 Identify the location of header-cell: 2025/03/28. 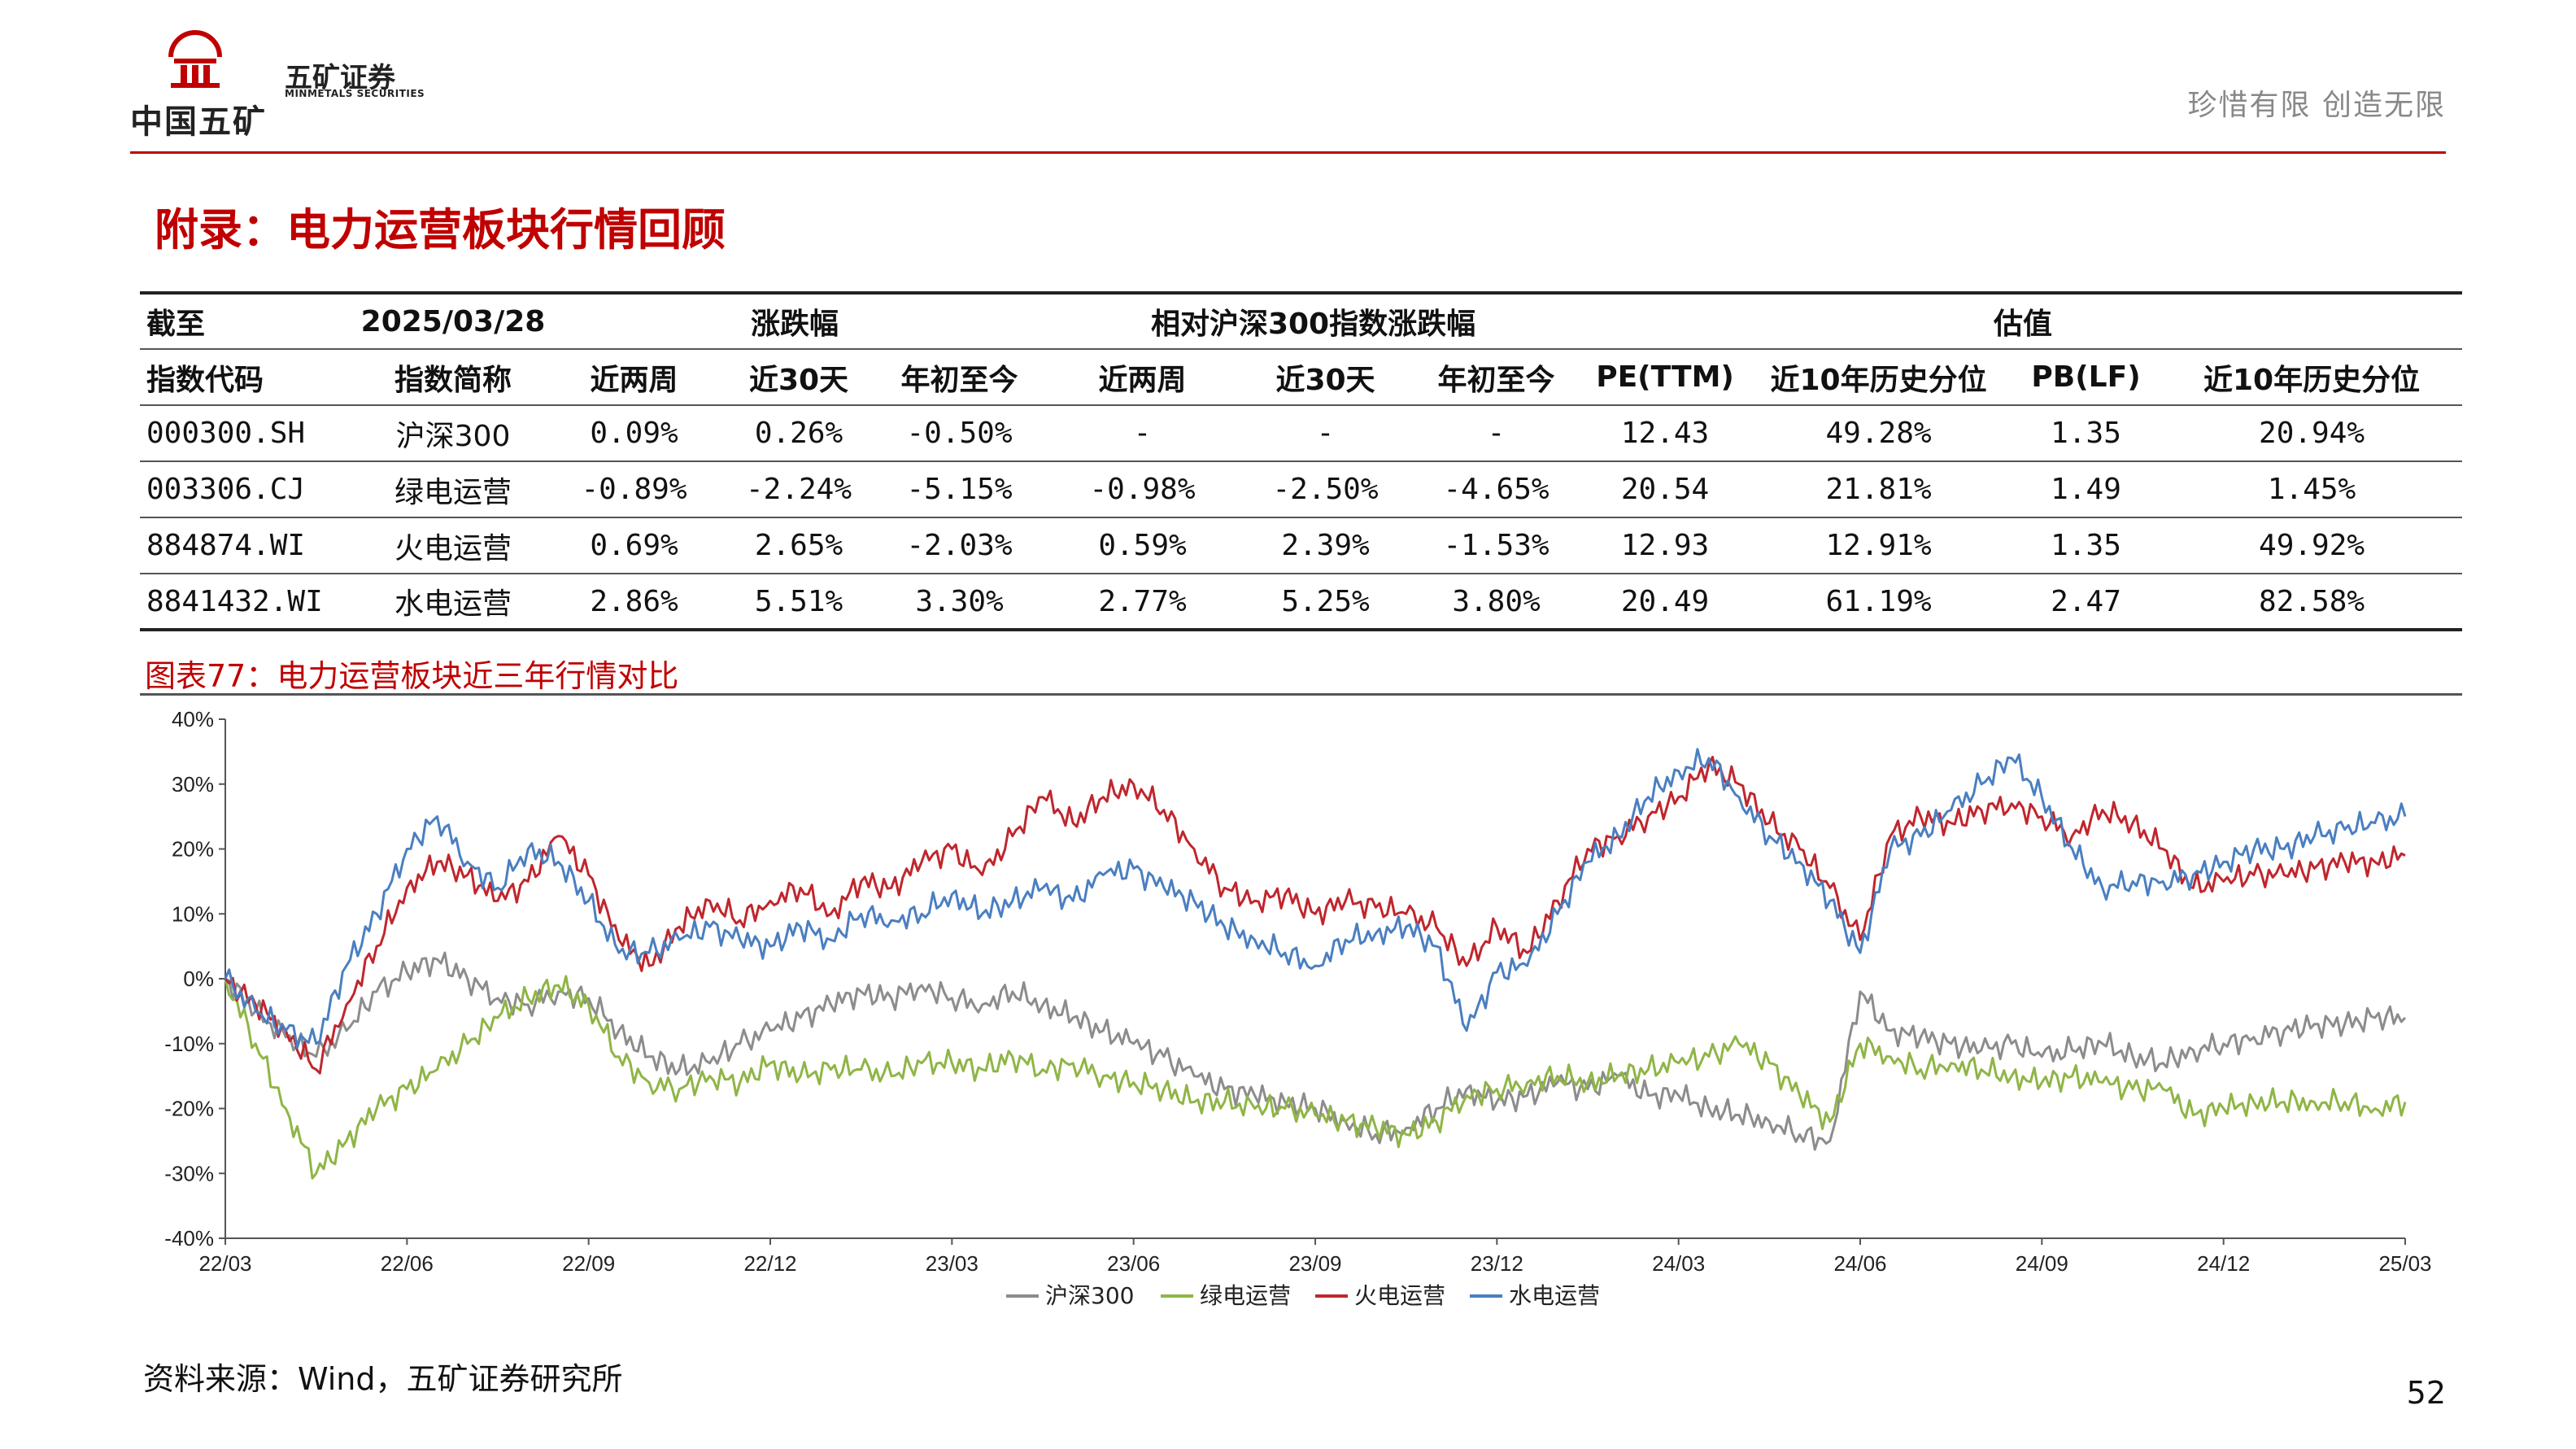
(453, 320).